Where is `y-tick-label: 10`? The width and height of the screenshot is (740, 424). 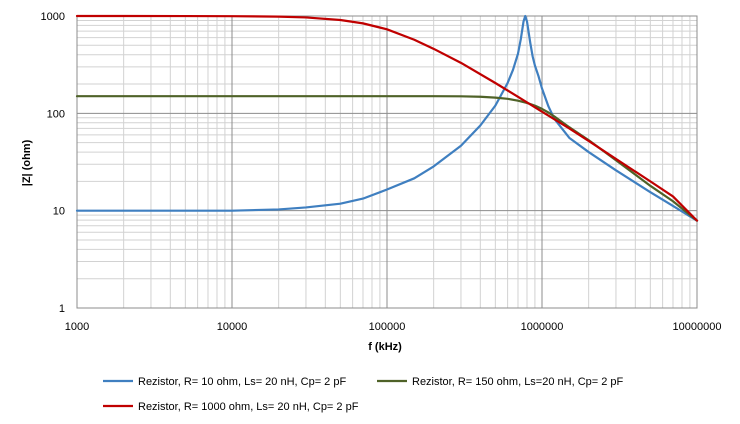
y-tick-label: 10 is located at coordinates (59, 212).